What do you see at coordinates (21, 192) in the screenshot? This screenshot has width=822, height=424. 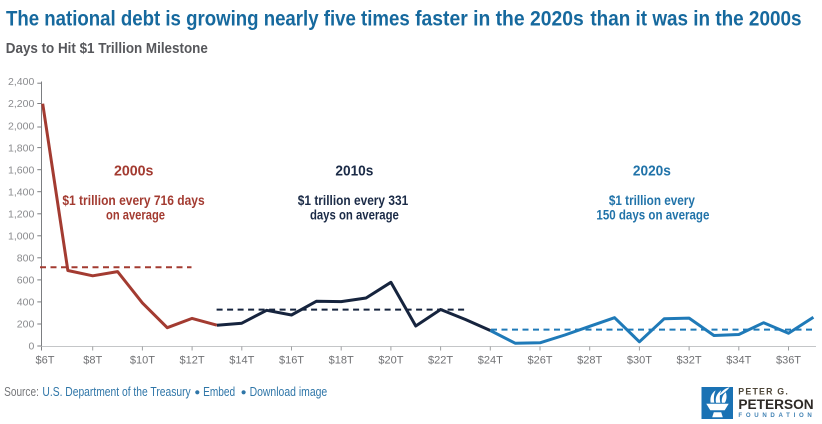 I see `svg-text: 1,400` at bounding box center [21, 192].